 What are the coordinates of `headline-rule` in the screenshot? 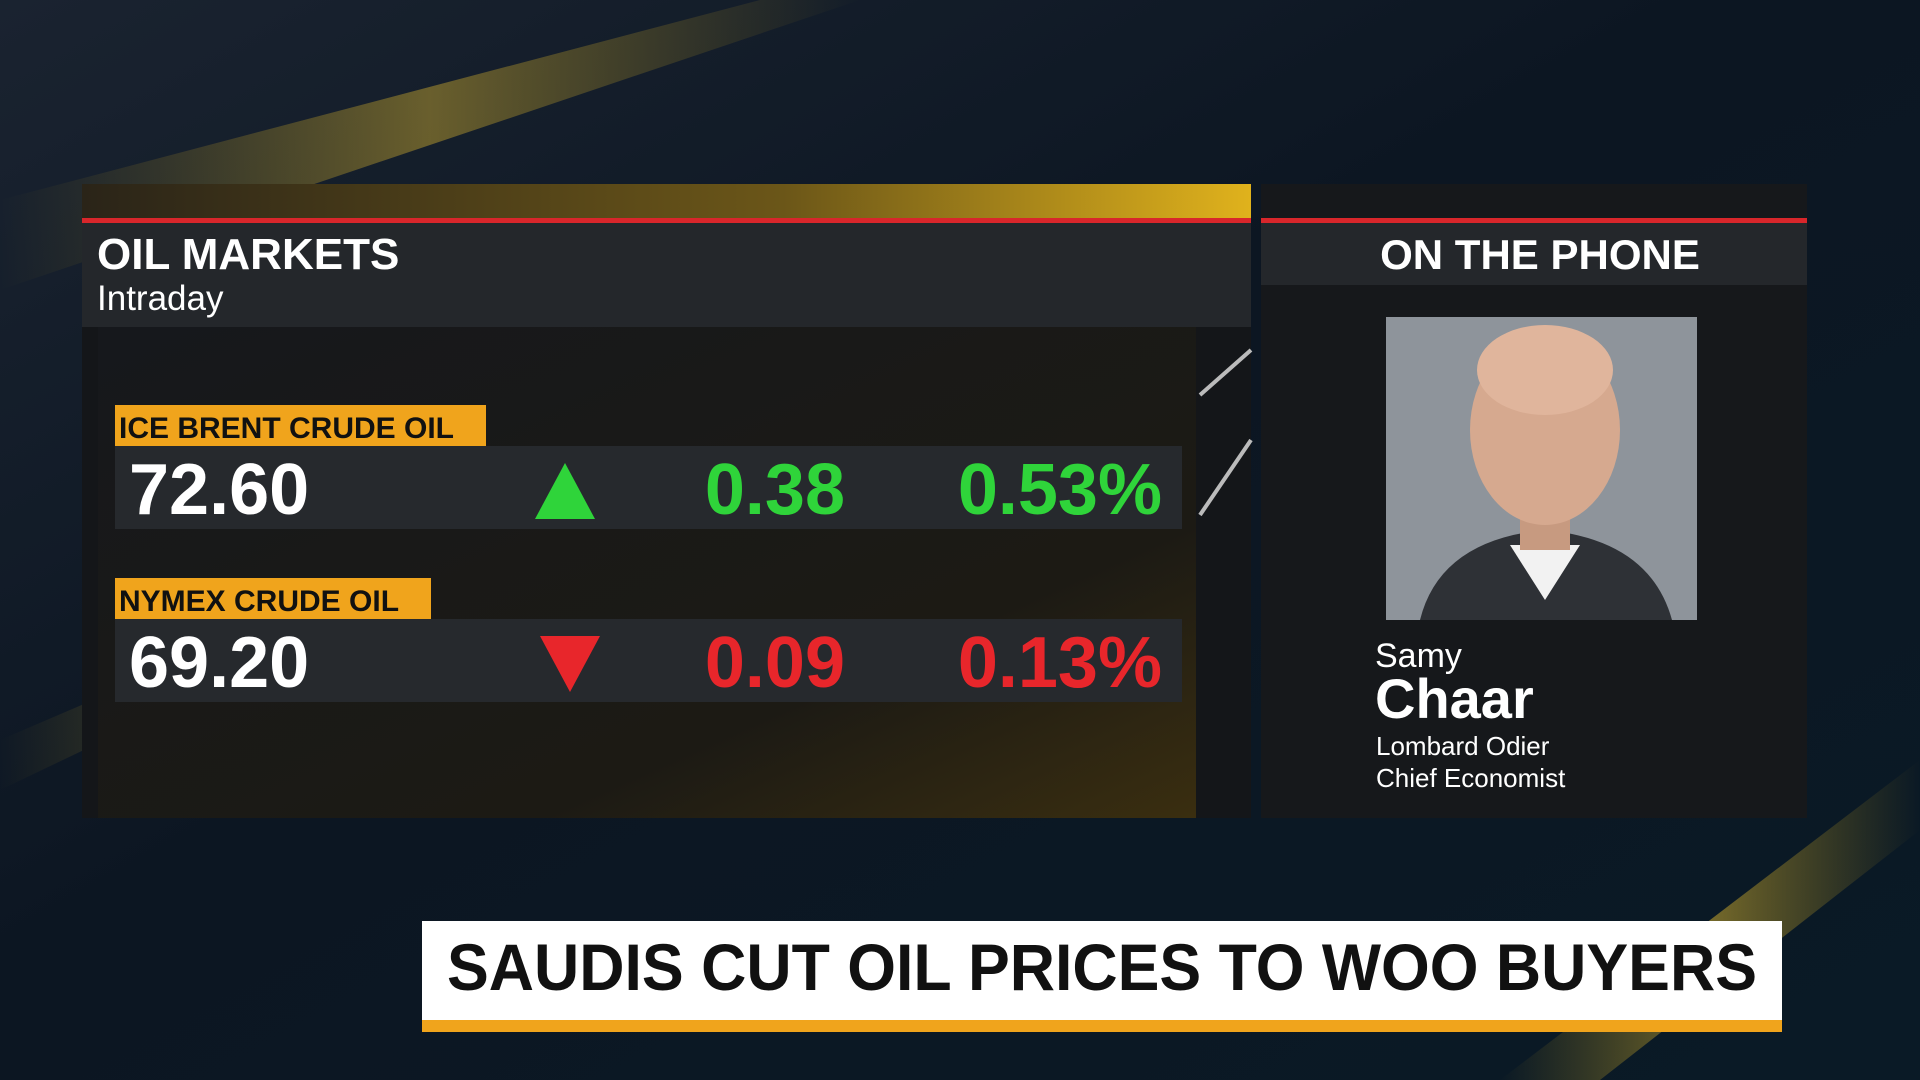 It's located at (1102, 1026).